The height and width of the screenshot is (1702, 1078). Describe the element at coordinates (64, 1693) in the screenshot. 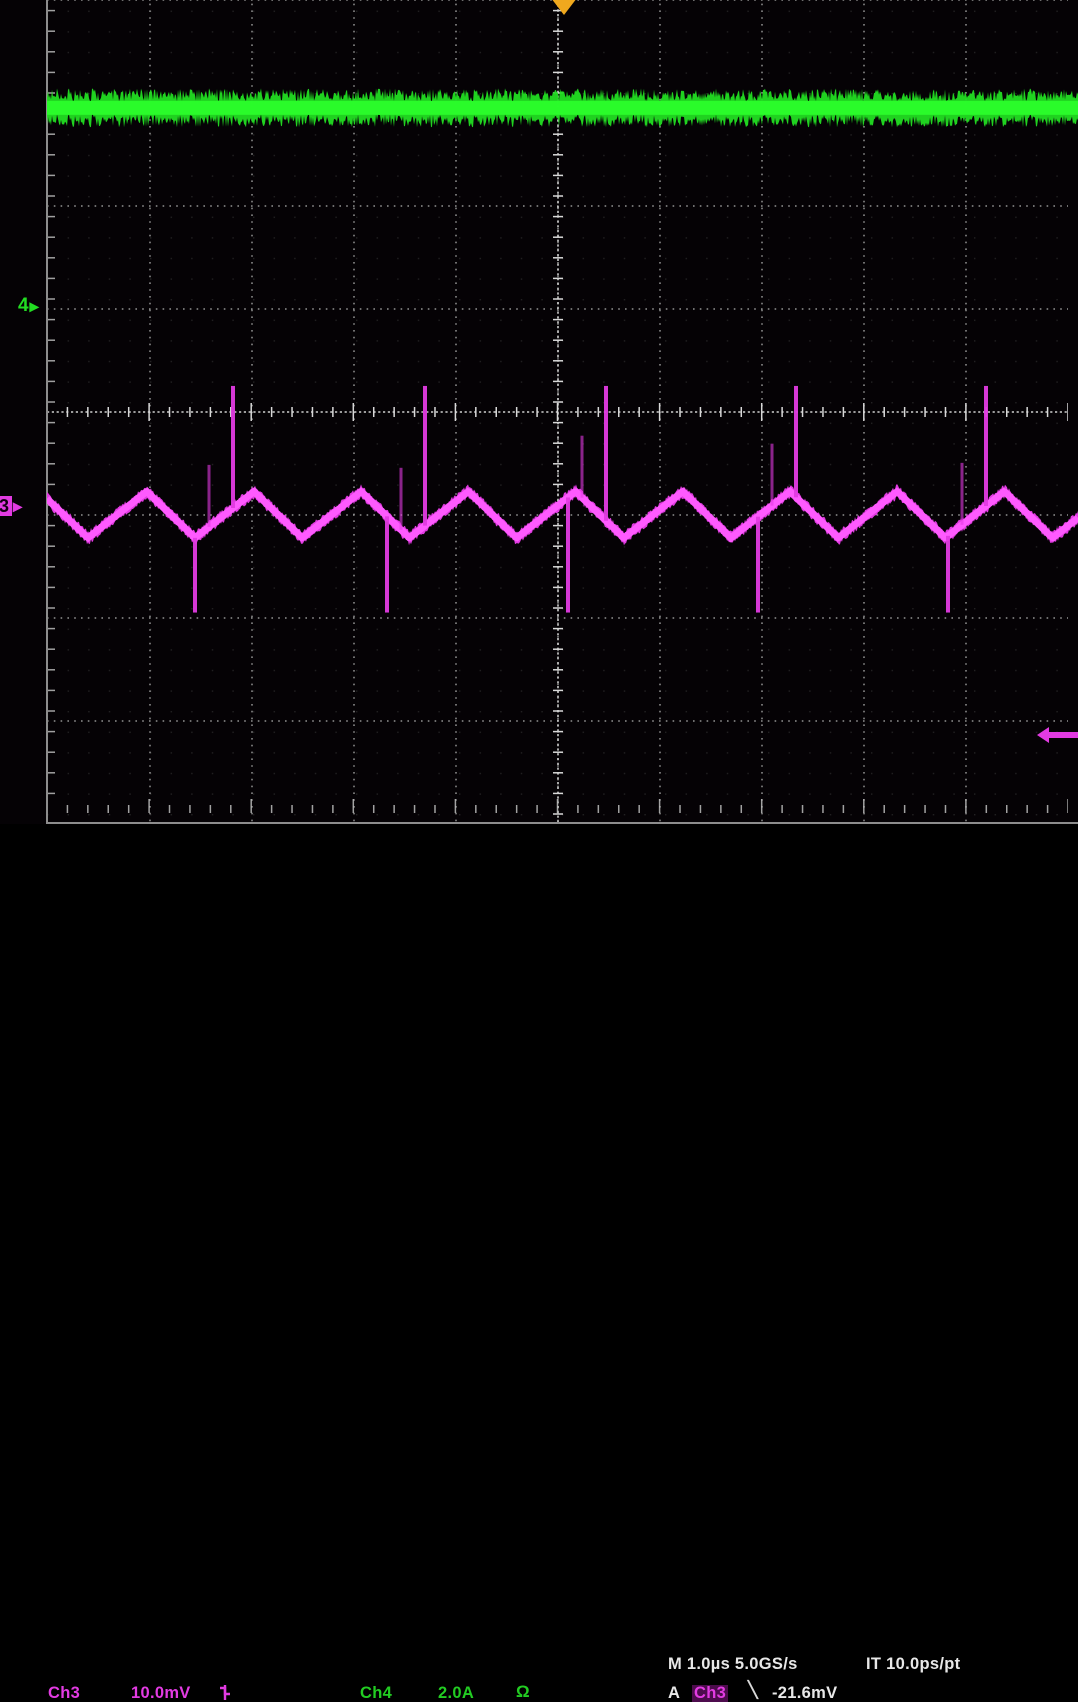

I see `readout-ch3-name: Ch3` at that location.